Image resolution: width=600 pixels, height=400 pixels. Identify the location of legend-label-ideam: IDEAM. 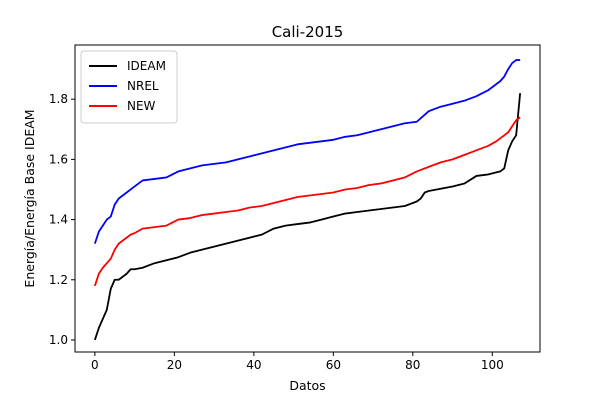
(146, 66).